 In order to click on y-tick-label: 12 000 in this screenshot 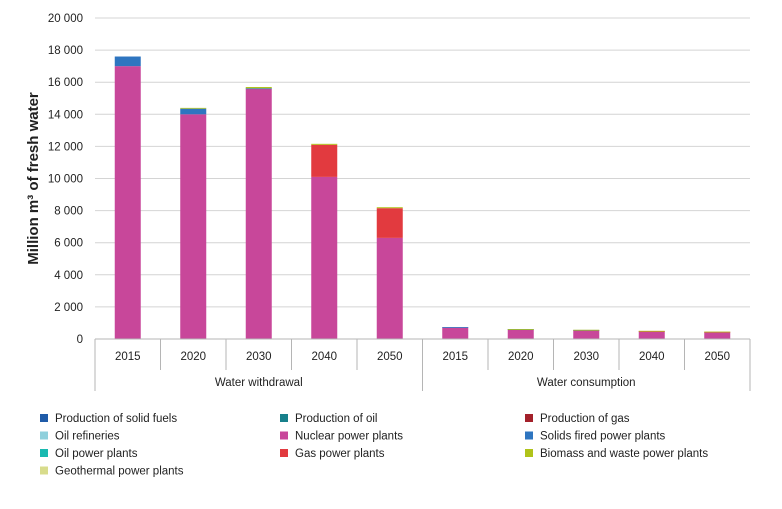, I will do `click(65, 147)`.